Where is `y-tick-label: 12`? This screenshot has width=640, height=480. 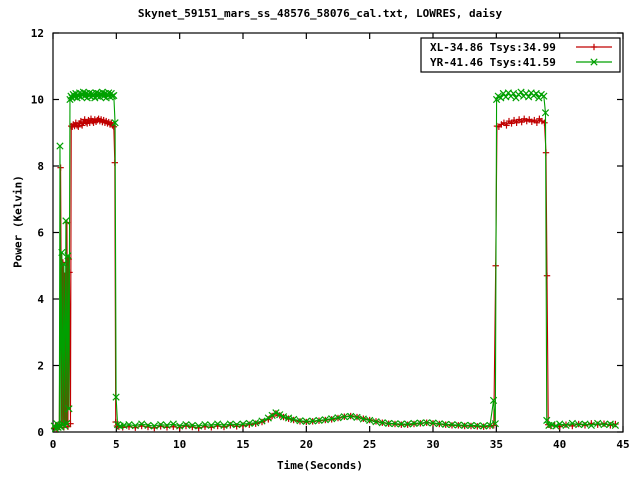 y-tick-label: 12 is located at coordinates (37, 33).